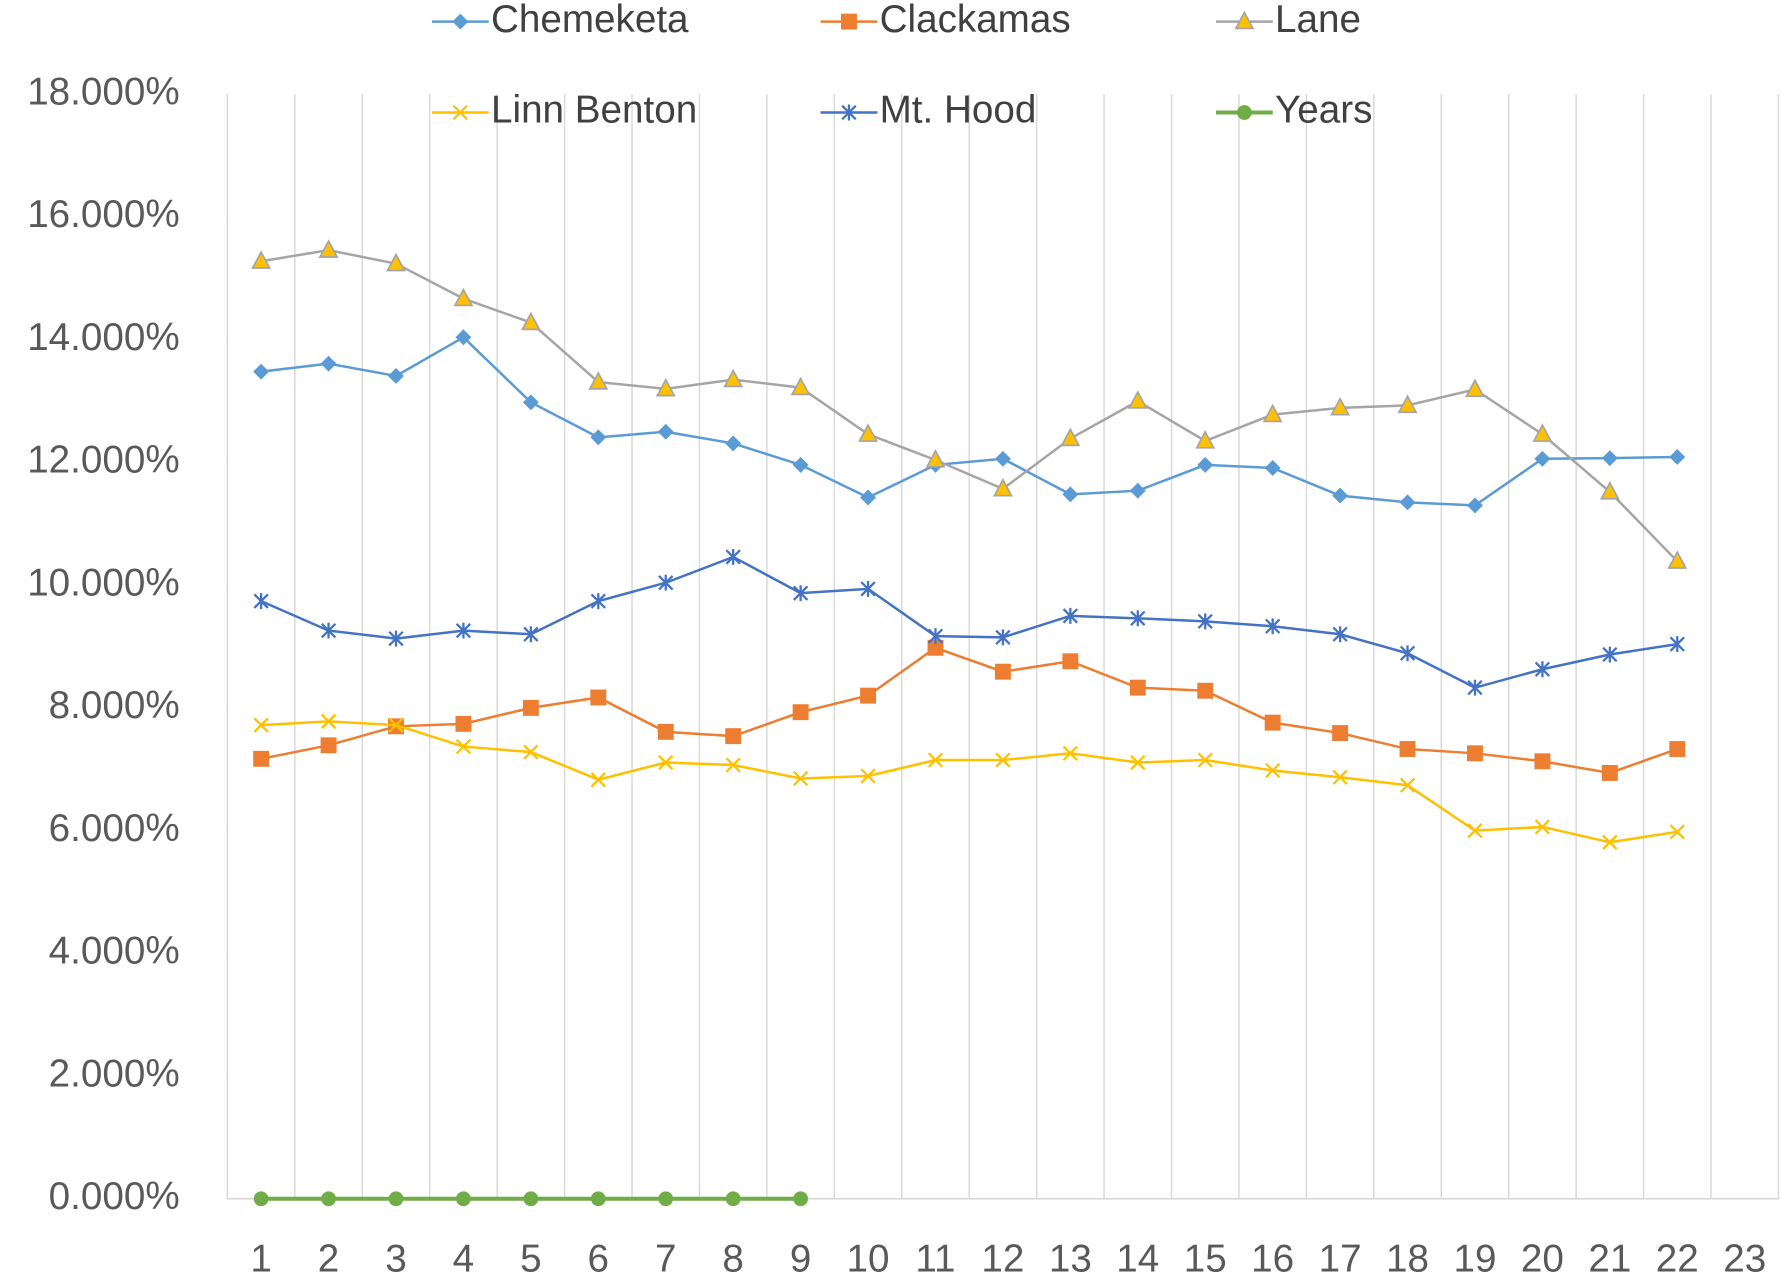 The height and width of the screenshot is (1284, 1782). What do you see at coordinates (800, 1258) in the screenshot?
I see `x-tick-label: 9` at bounding box center [800, 1258].